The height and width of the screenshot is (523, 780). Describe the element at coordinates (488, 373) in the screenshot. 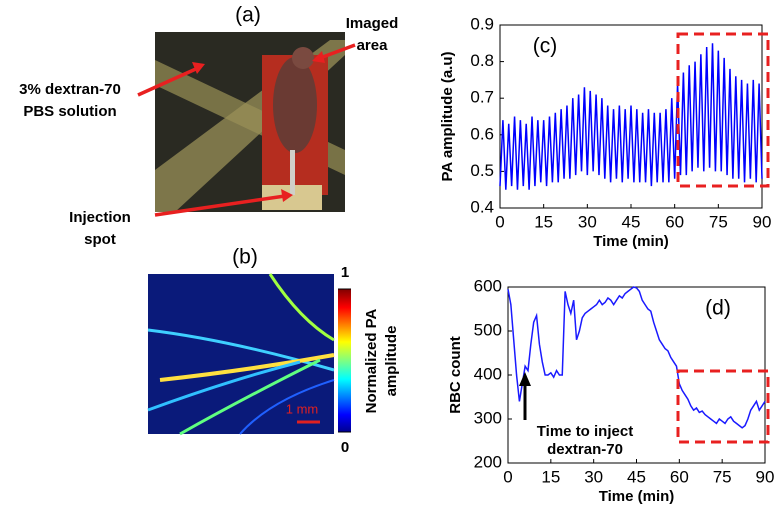

I see `y-tick-label: 400` at that location.